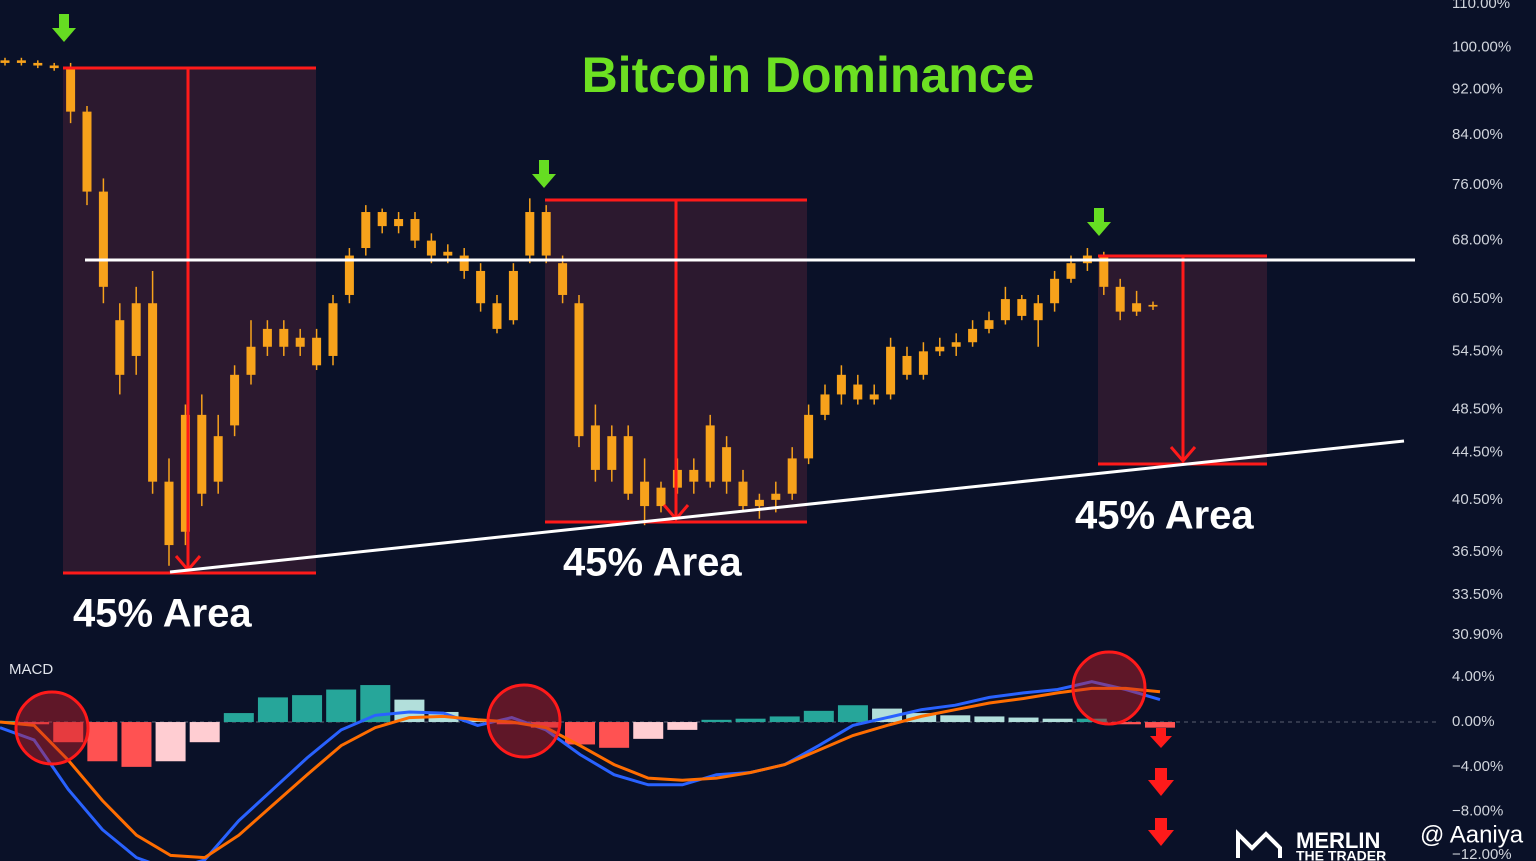 This screenshot has width=1536, height=861. Describe the element at coordinates (1477, 766) in the screenshot. I see `y-tick-label: −4.00%` at that location.